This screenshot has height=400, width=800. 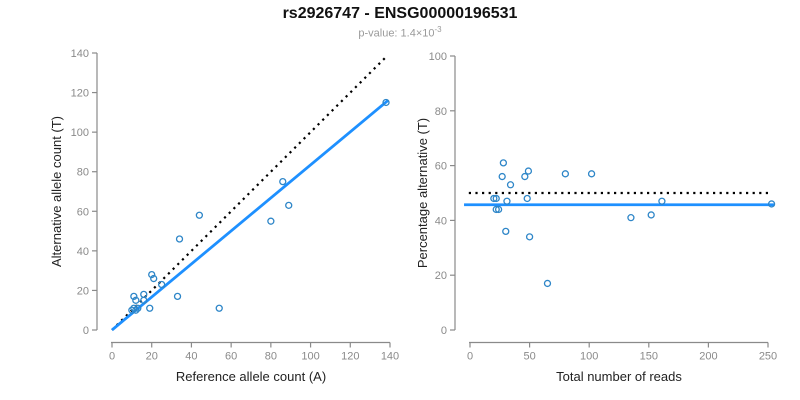 I want to click on x-axis-label: Total number of reads, so click(x=619, y=376).